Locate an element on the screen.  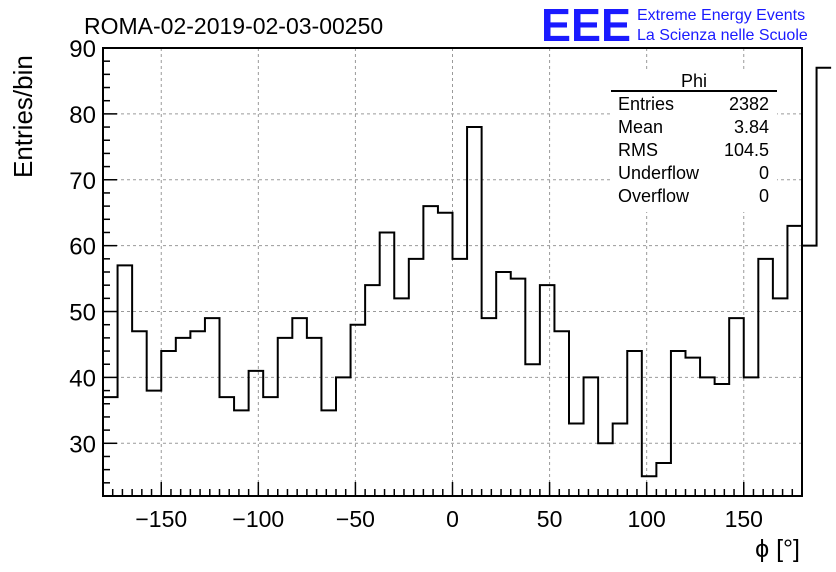
y-tick-label: 60 is located at coordinates (82, 247).